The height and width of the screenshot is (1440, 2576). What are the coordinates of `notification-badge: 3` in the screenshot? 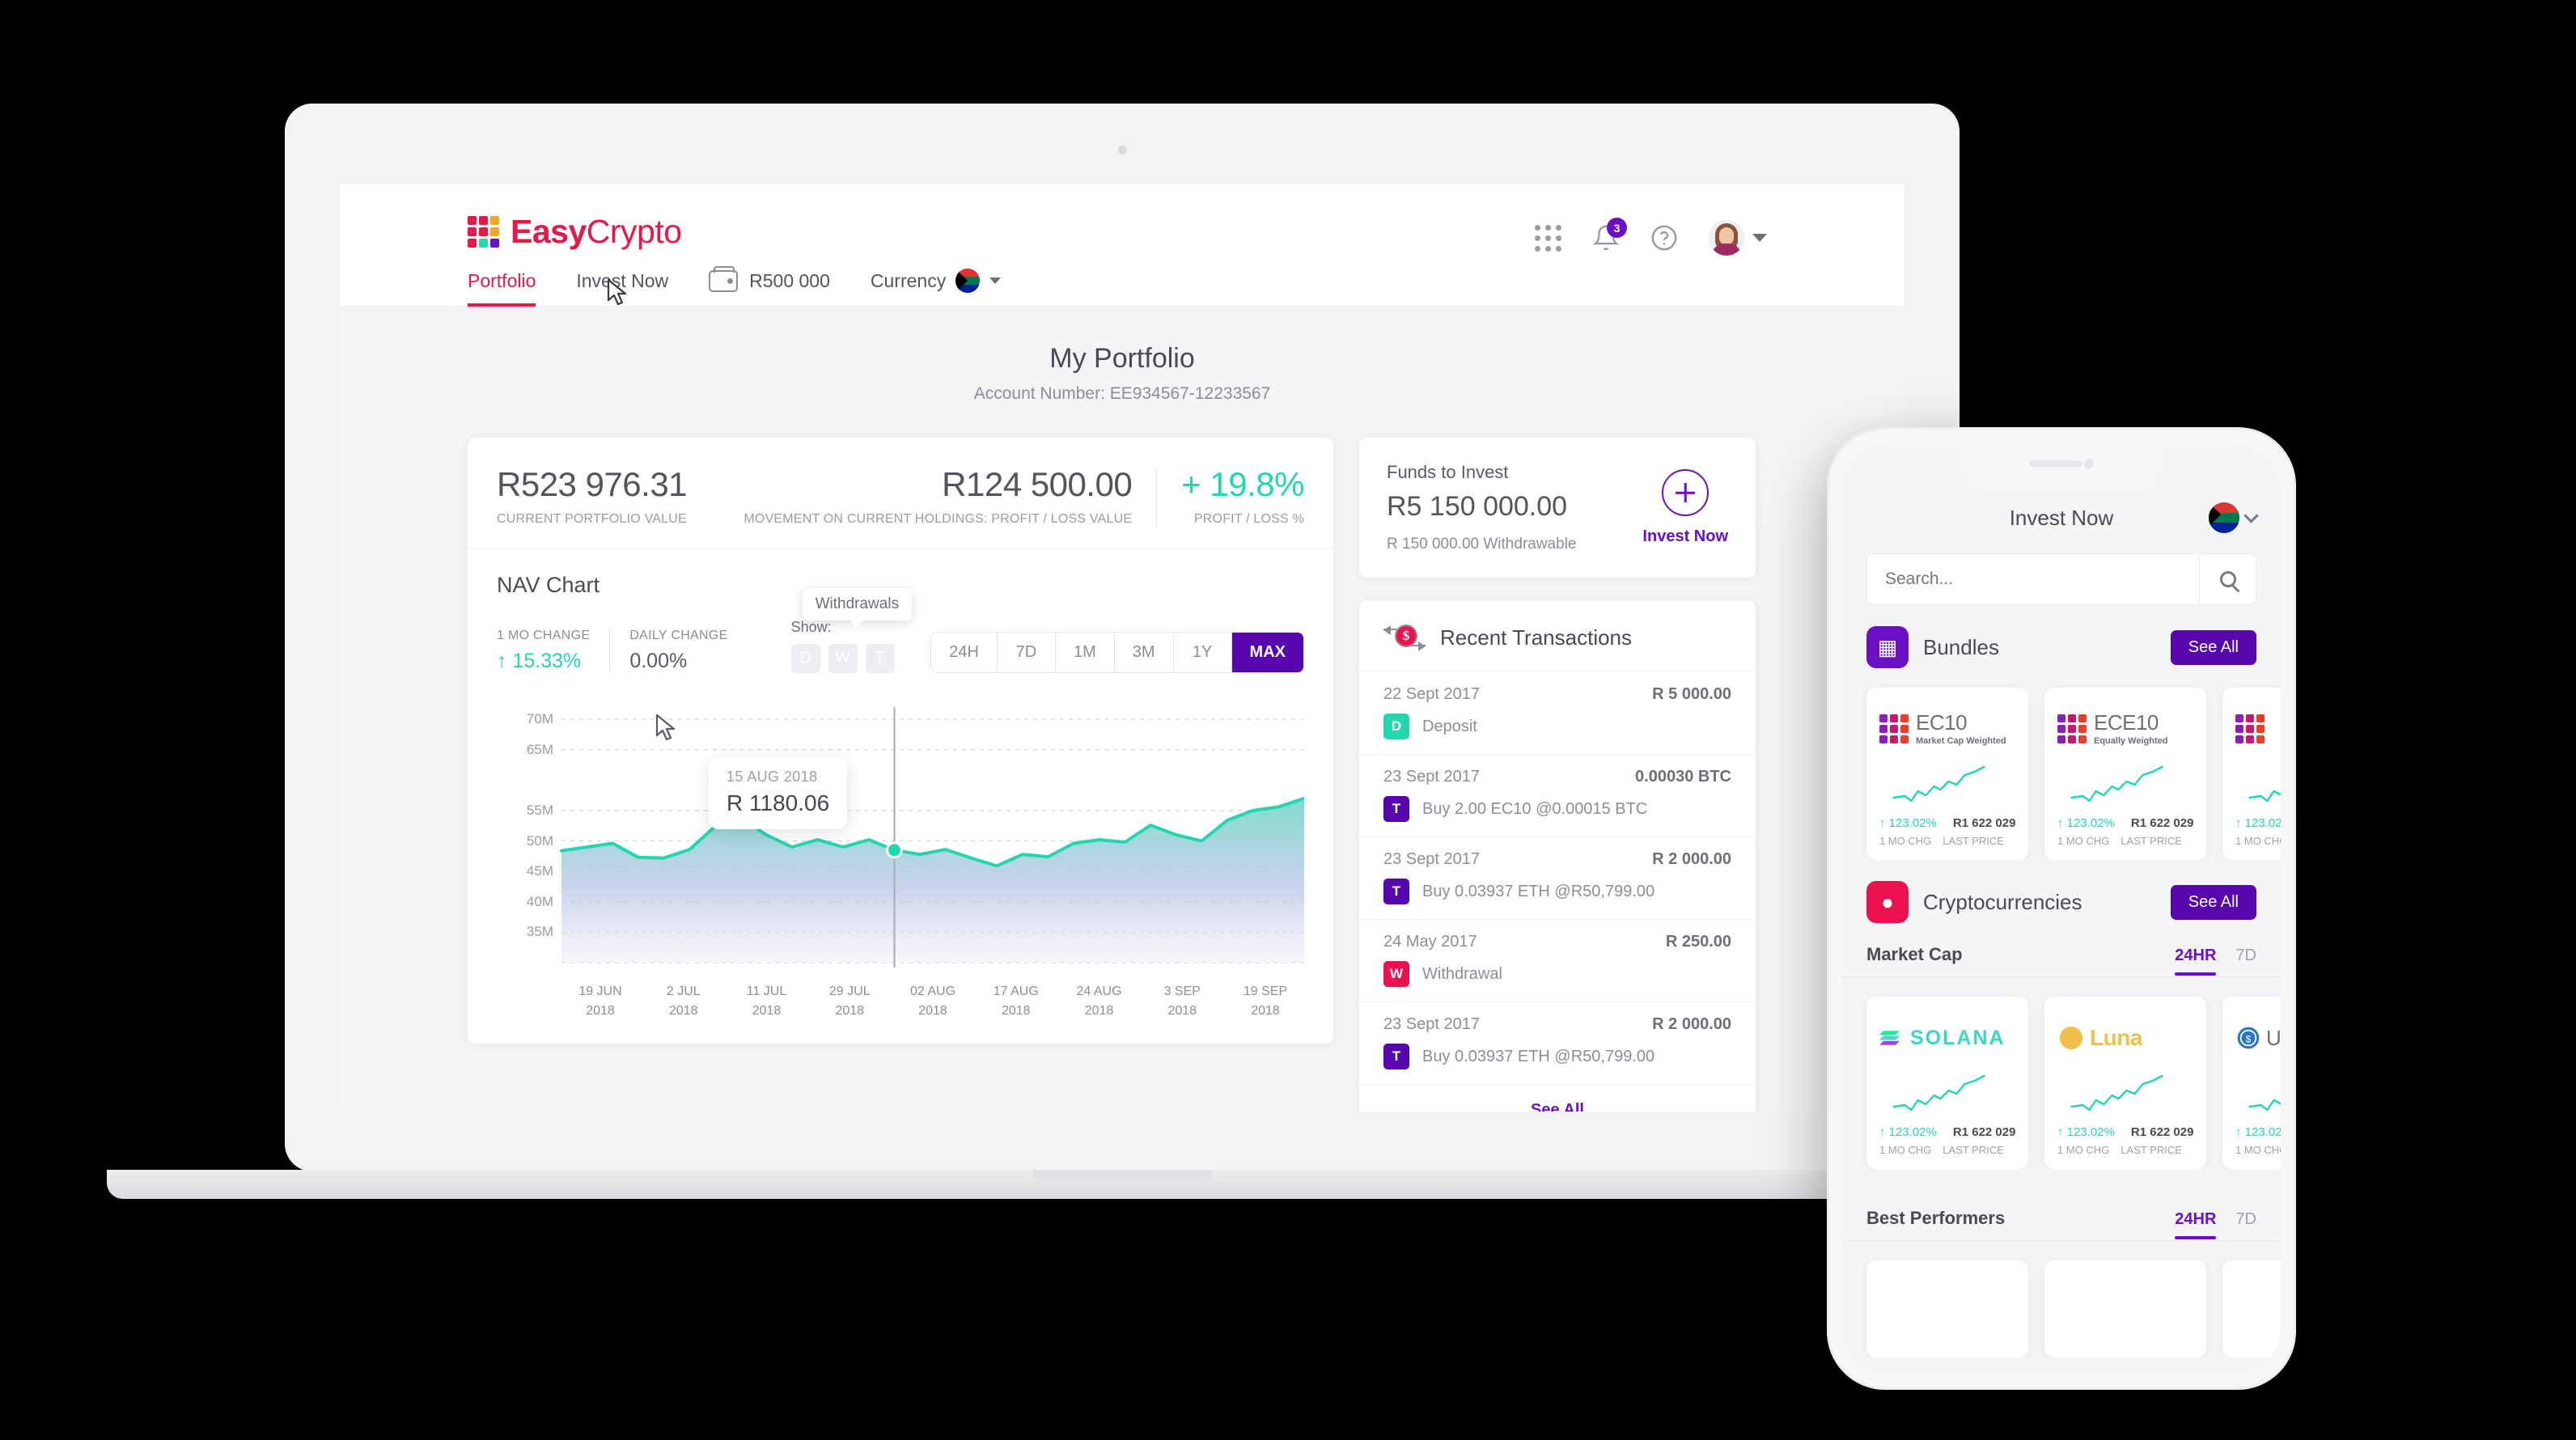 It's located at (1617, 228).